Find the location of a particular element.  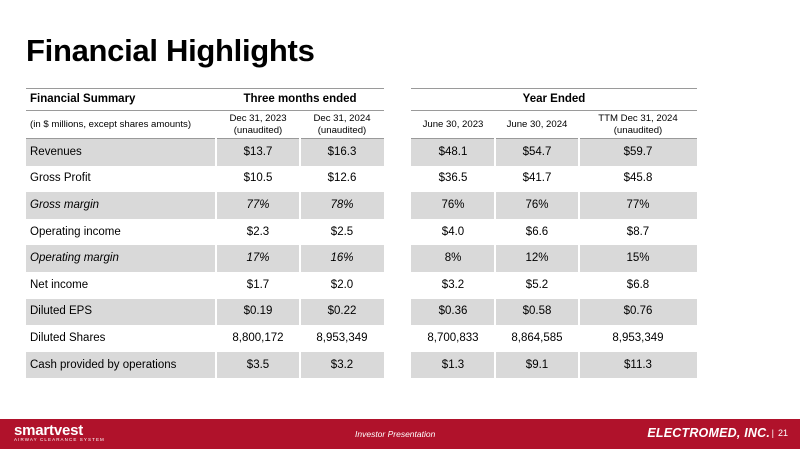

column-header: TTM Dec 31, 2024 (unaudited) is located at coordinates (638, 125).